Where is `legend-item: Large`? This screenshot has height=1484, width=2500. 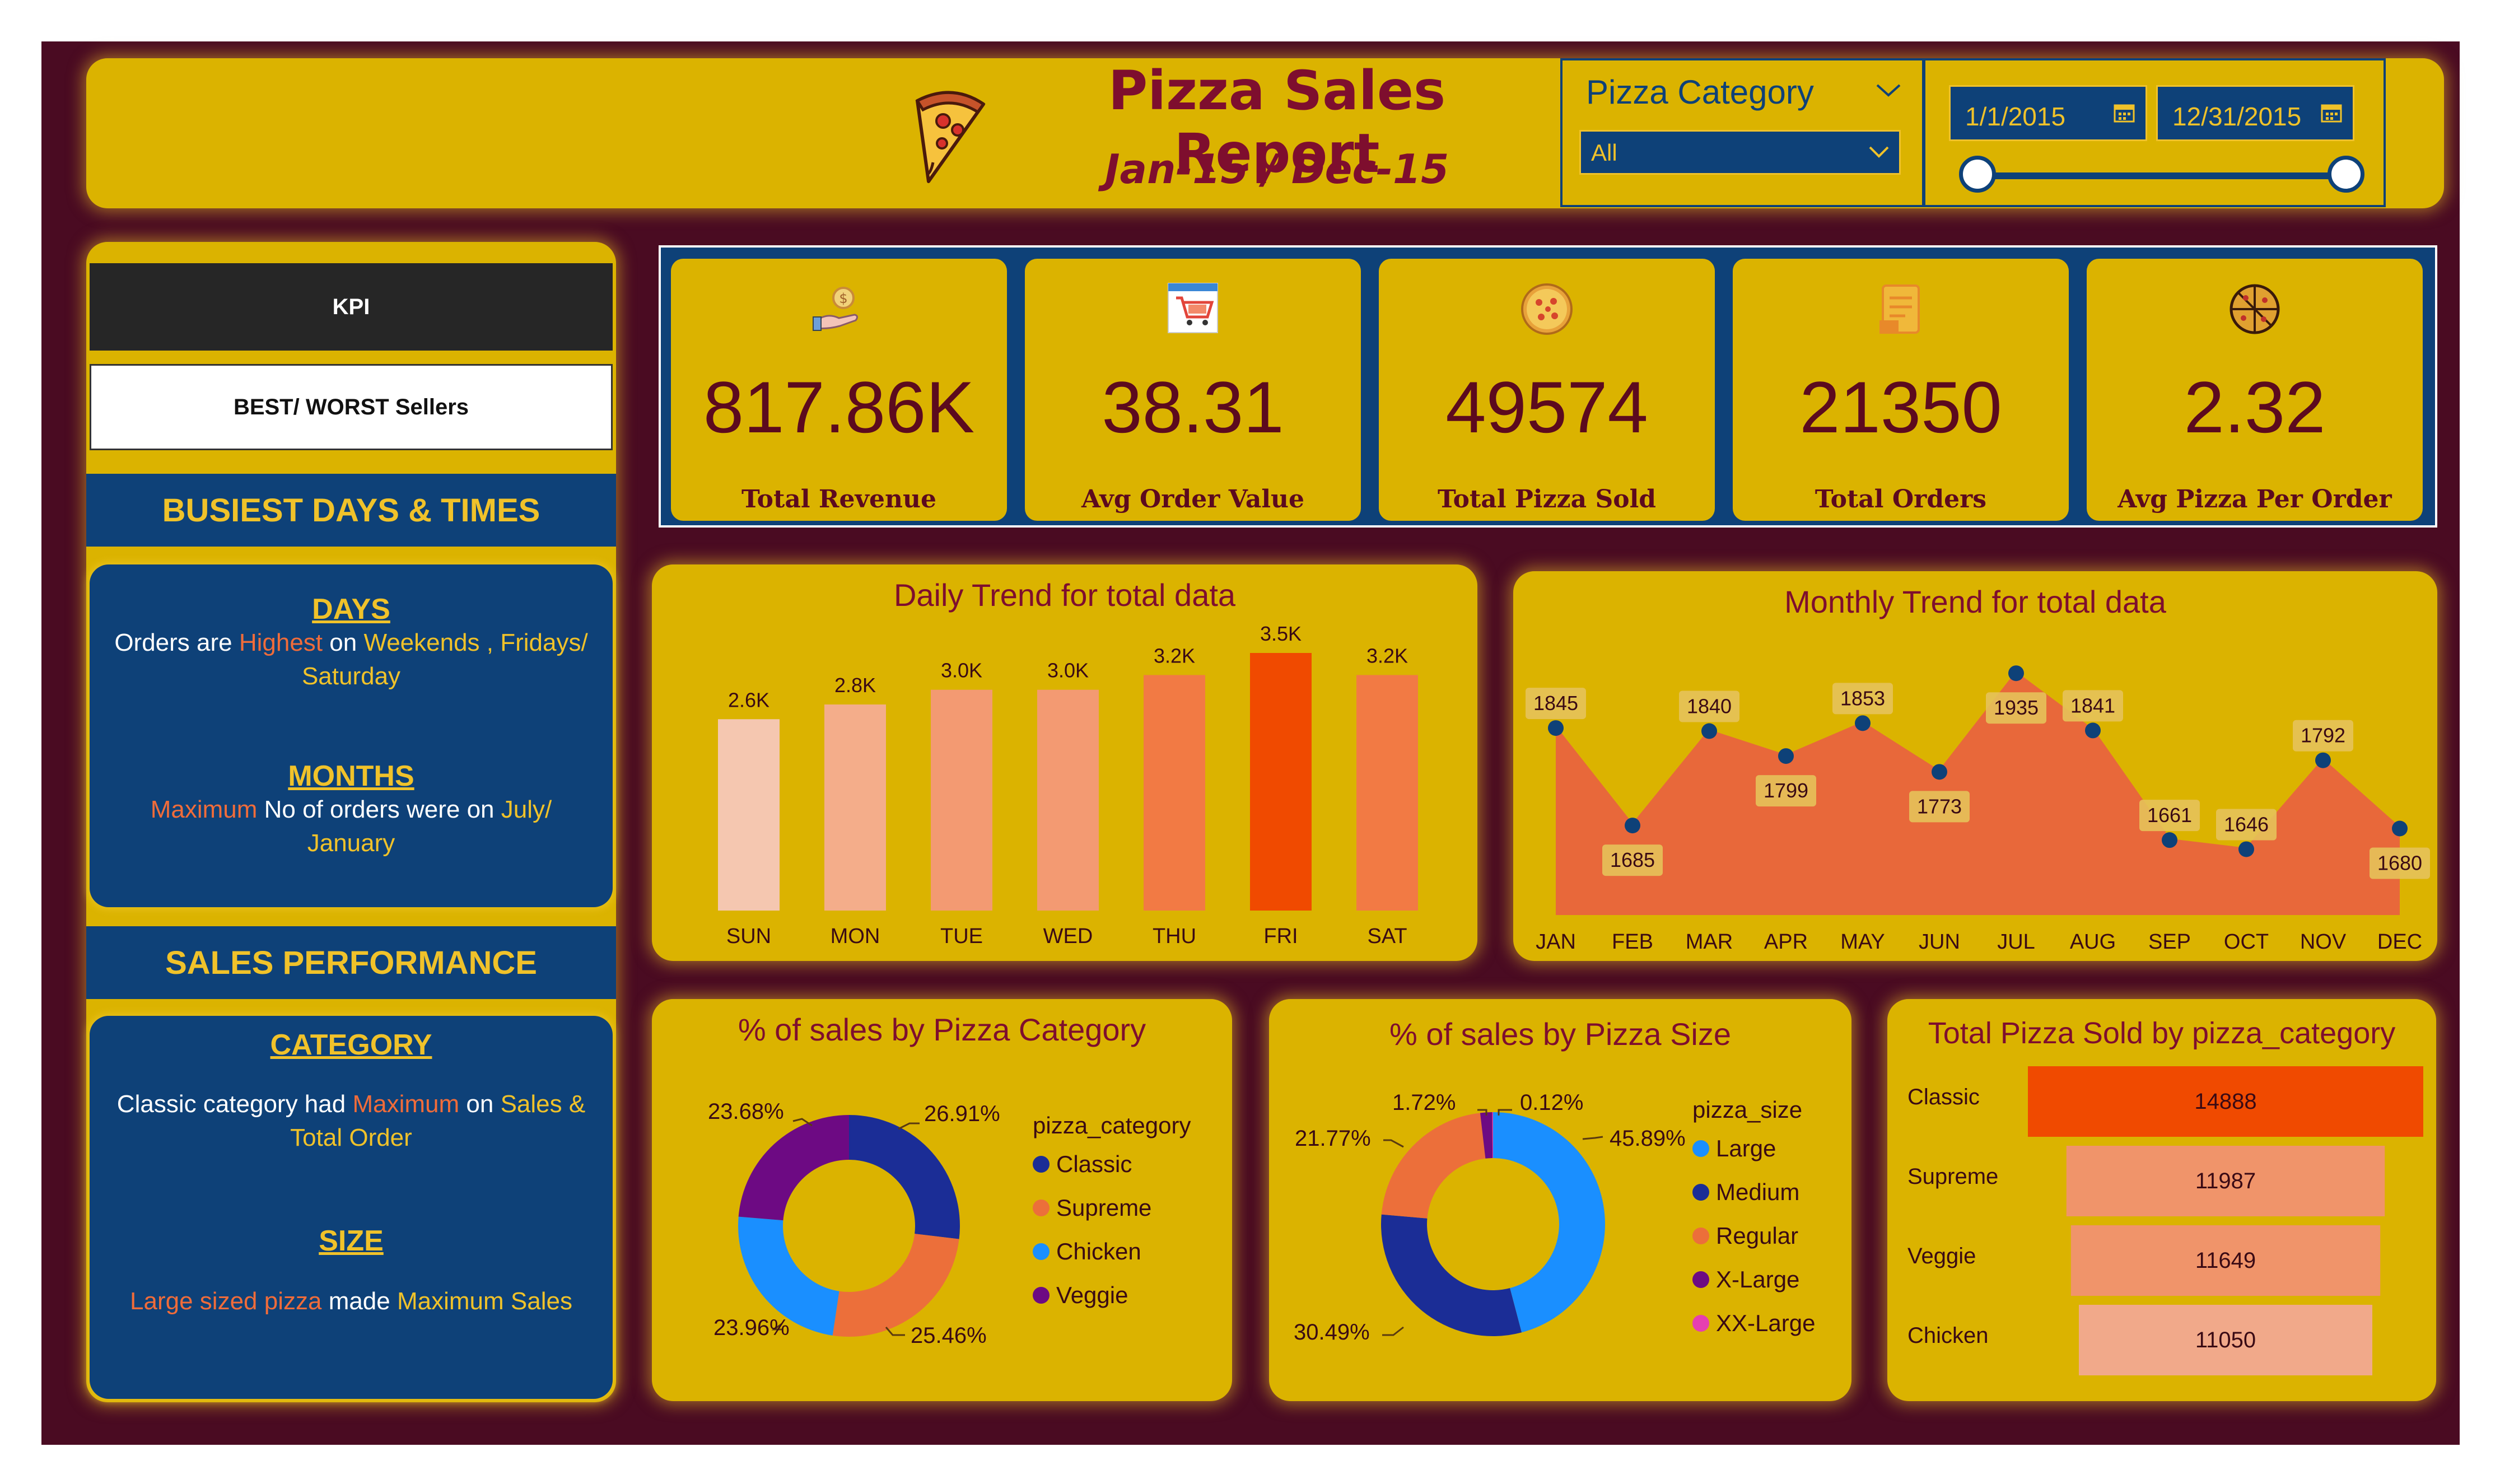 legend-item: Large is located at coordinates (1753, 1149).